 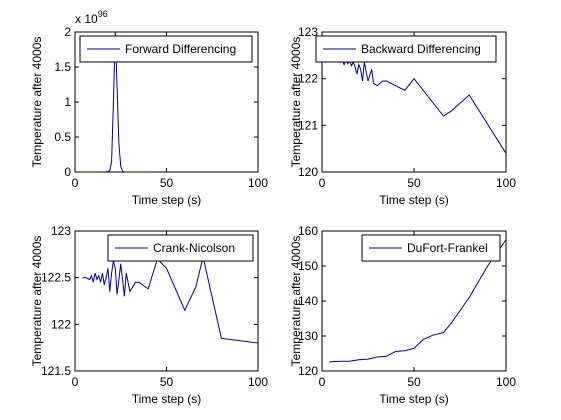 I want to click on y-tick-label: 122.5, so click(x=56, y=278).